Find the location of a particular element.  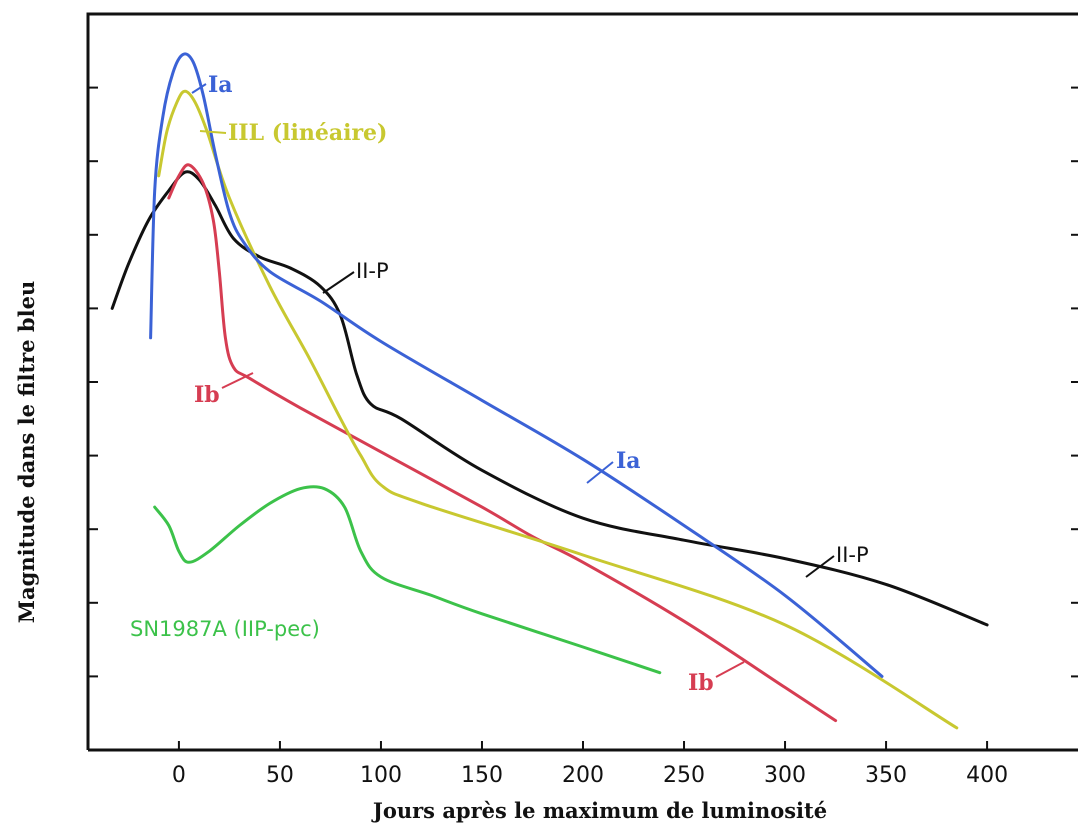

y-axis-title: Magnitude dans le filtre bleu is located at coordinates (26, 452).